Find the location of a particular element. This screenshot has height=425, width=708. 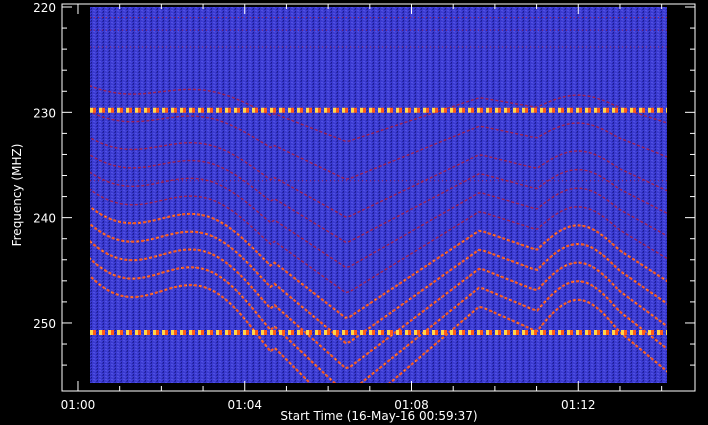

x-axis-label: Start Time (16-May-16 00:59:37) is located at coordinates (378, 416).